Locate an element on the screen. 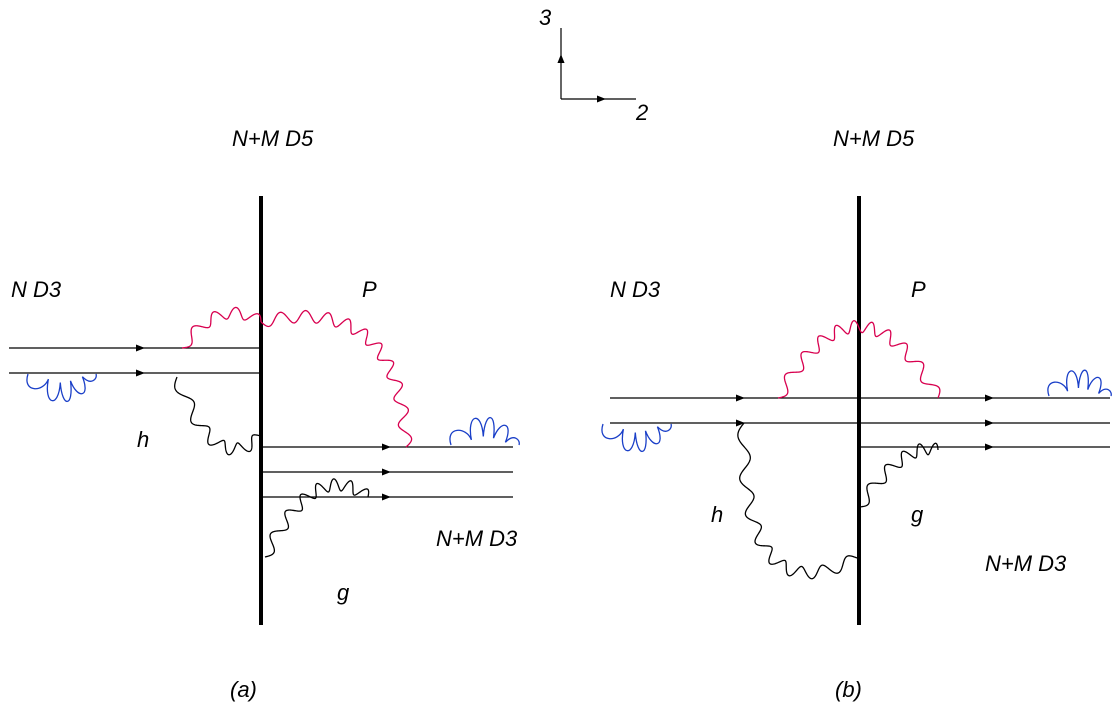 The width and height of the screenshot is (1120, 707). panel-b-open-string-g is located at coordinates (898, 475).